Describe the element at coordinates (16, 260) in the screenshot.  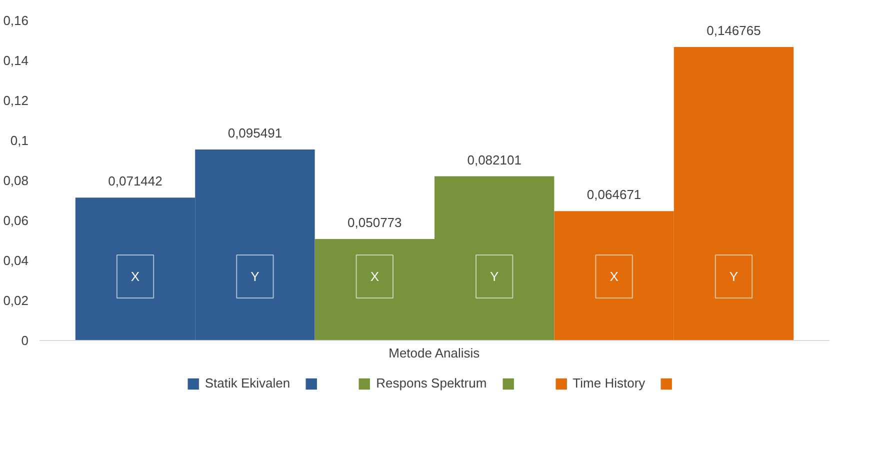
I see `y-tick-label: 0,04` at that location.